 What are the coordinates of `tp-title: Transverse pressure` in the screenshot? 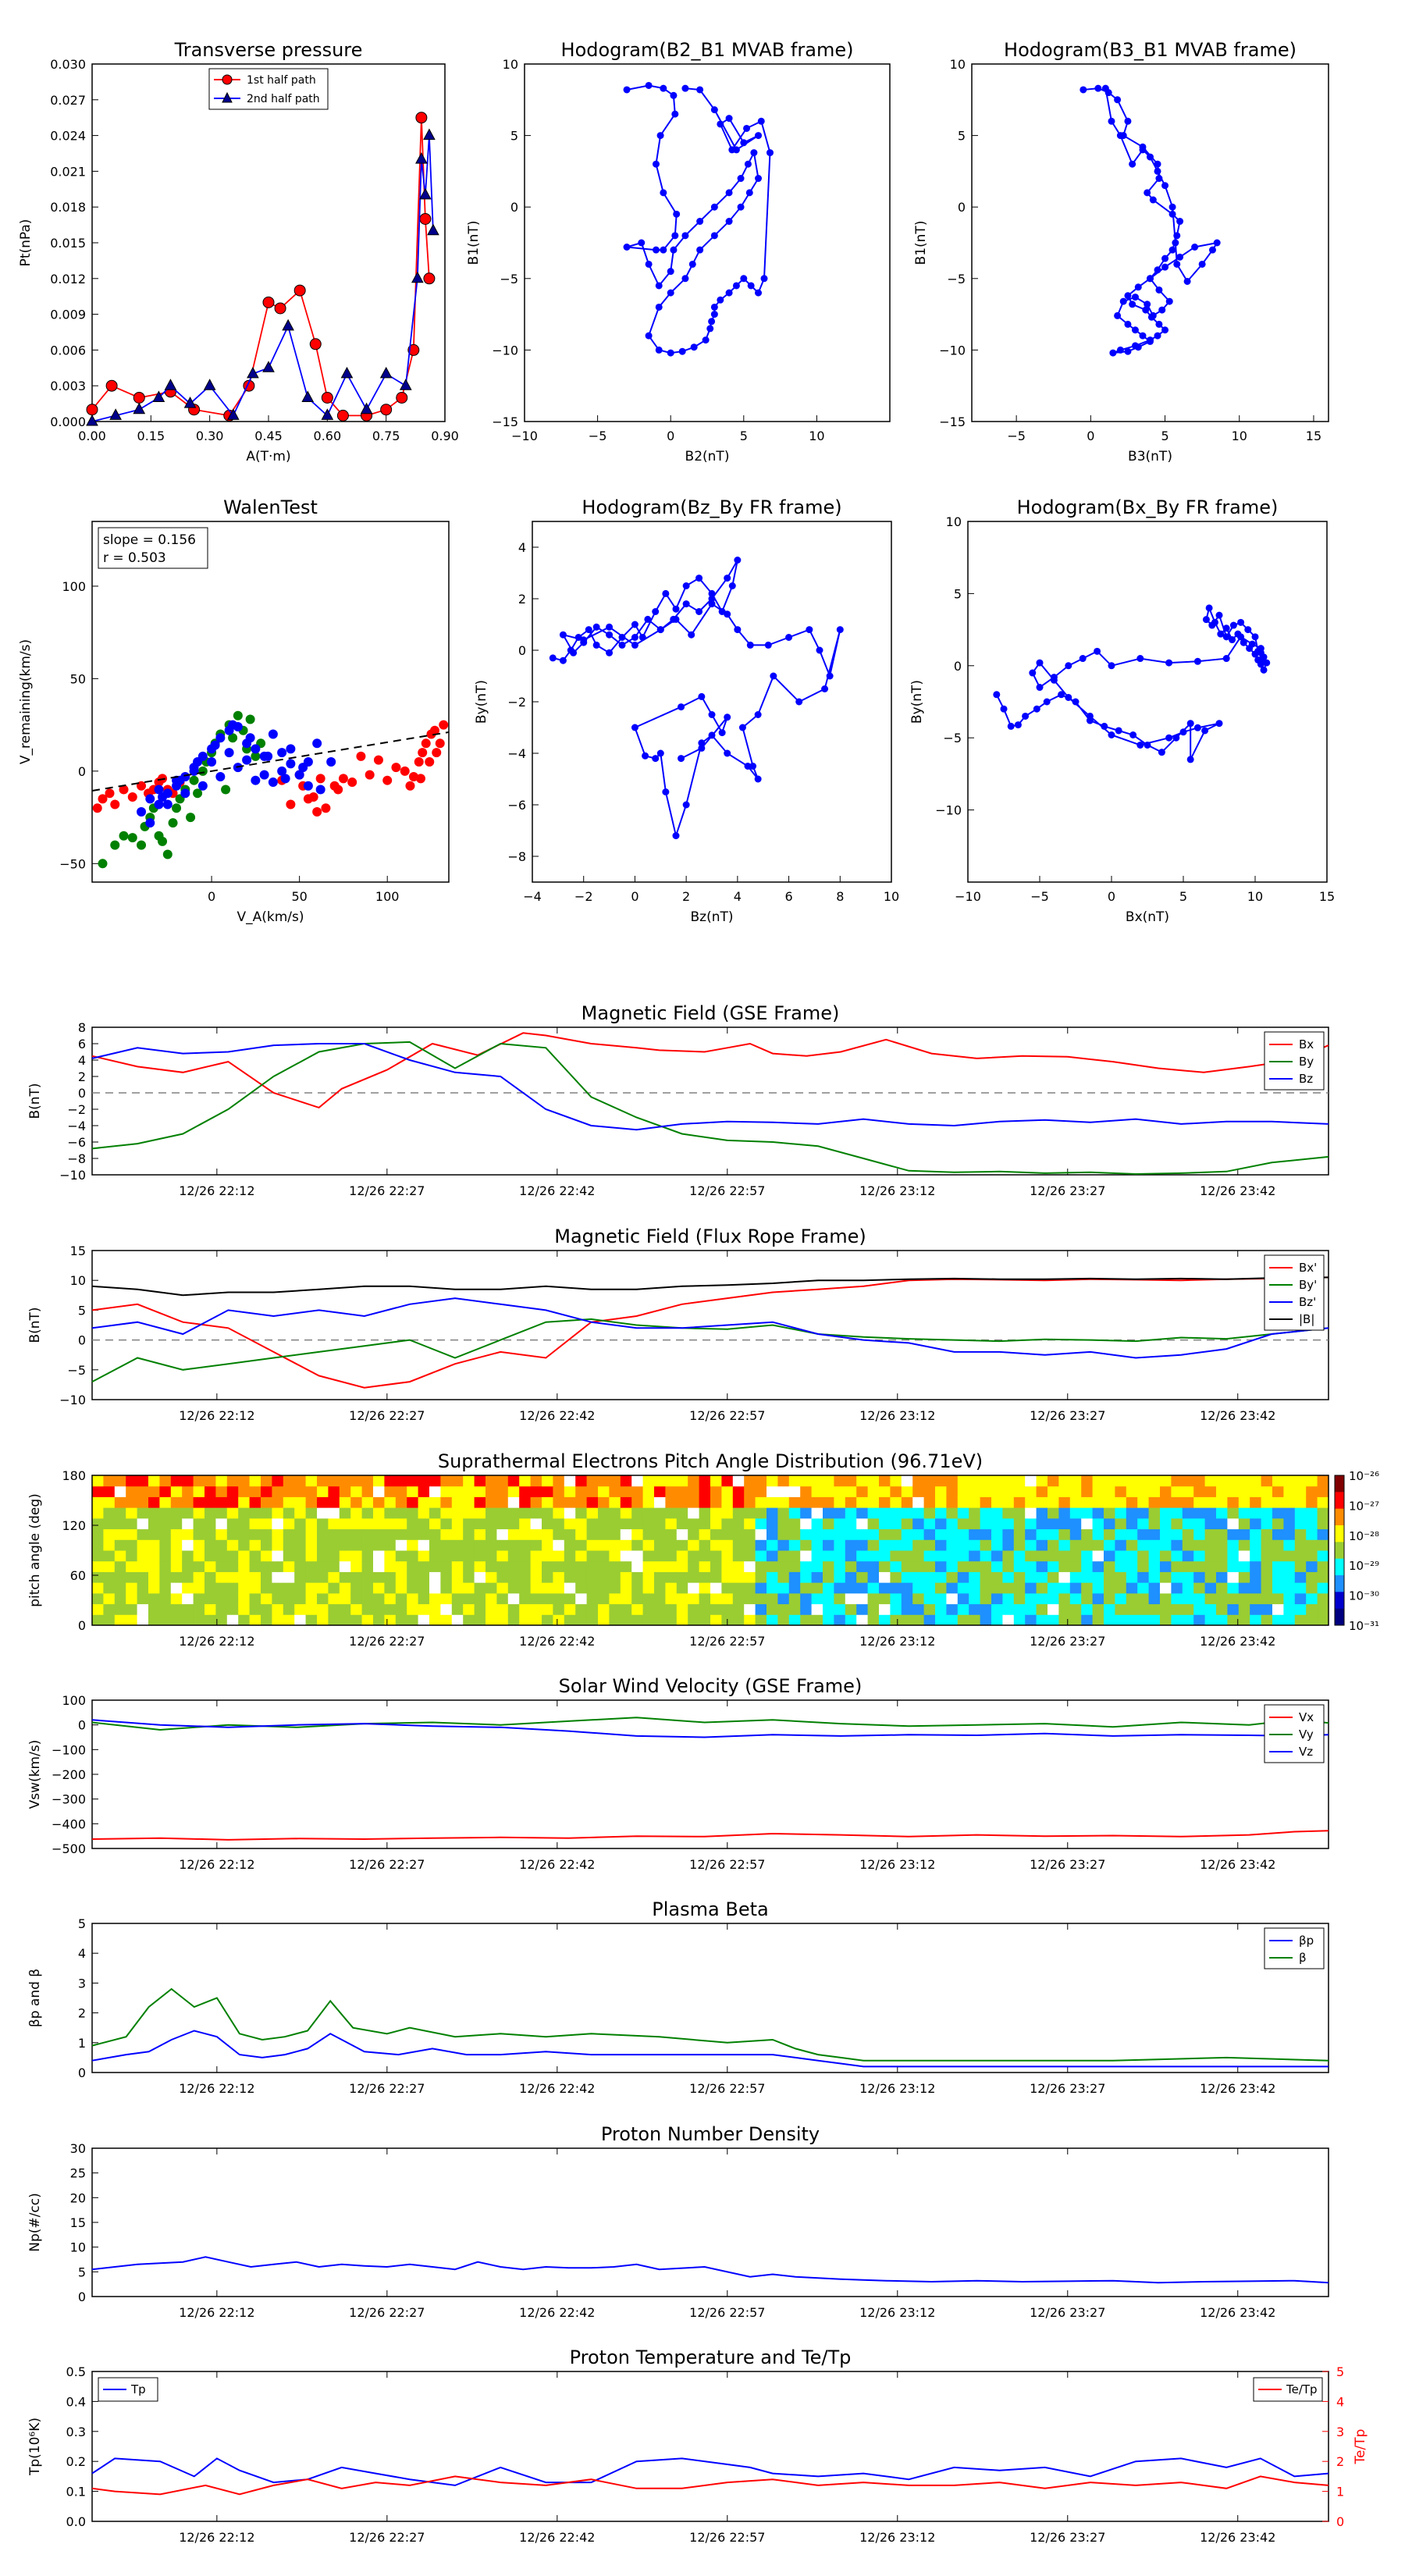 It's located at (269, 50).